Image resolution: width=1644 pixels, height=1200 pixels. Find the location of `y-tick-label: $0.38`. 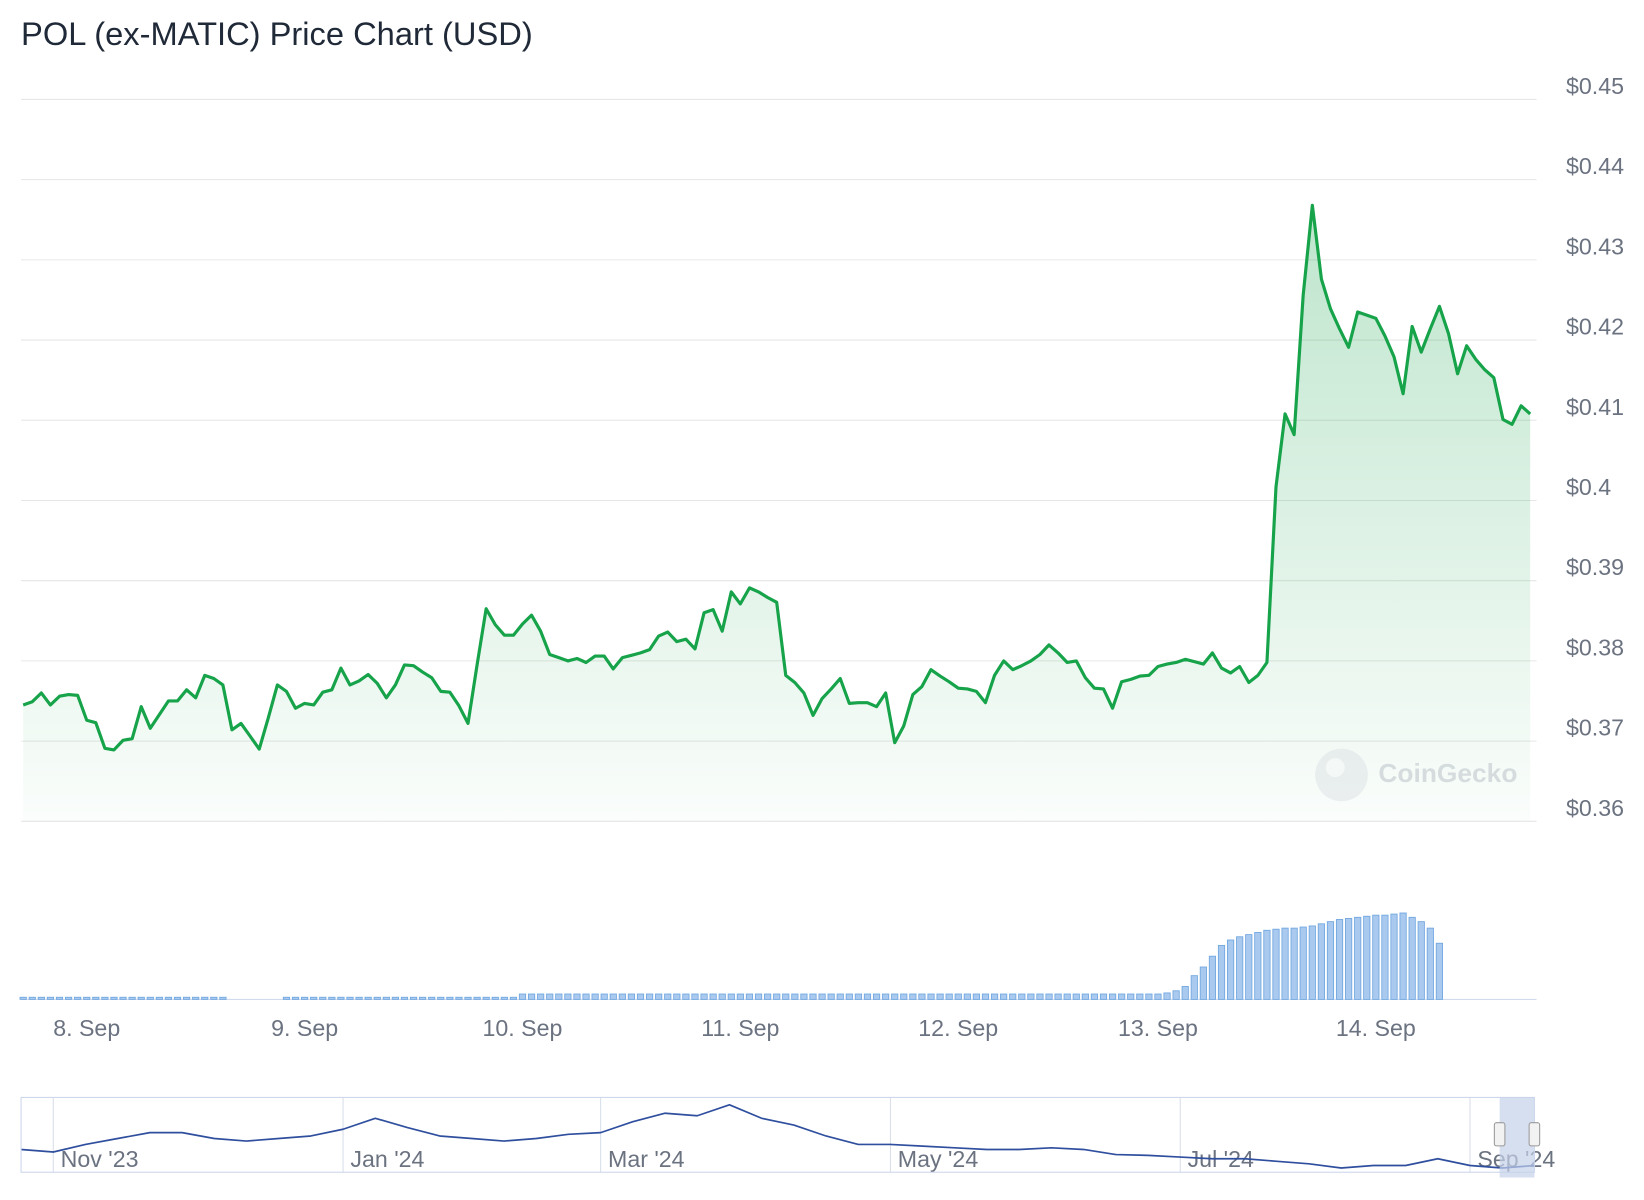

y-tick-label: $0.38 is located at coordinates (1595, 647).